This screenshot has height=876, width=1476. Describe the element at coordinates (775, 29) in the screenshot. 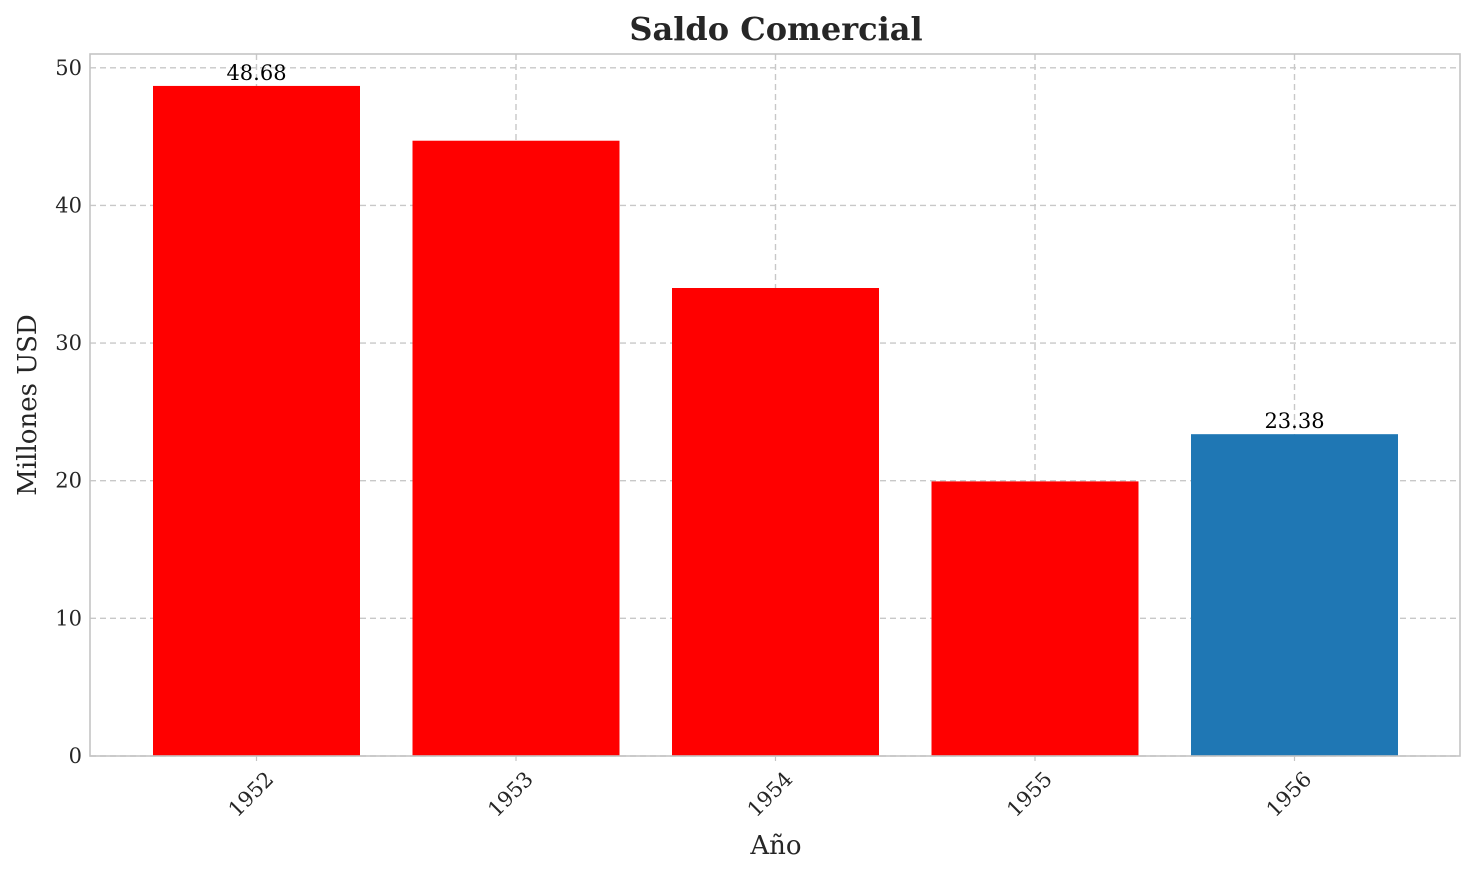

I see `chart-title: Saldo Comercial` at that location.